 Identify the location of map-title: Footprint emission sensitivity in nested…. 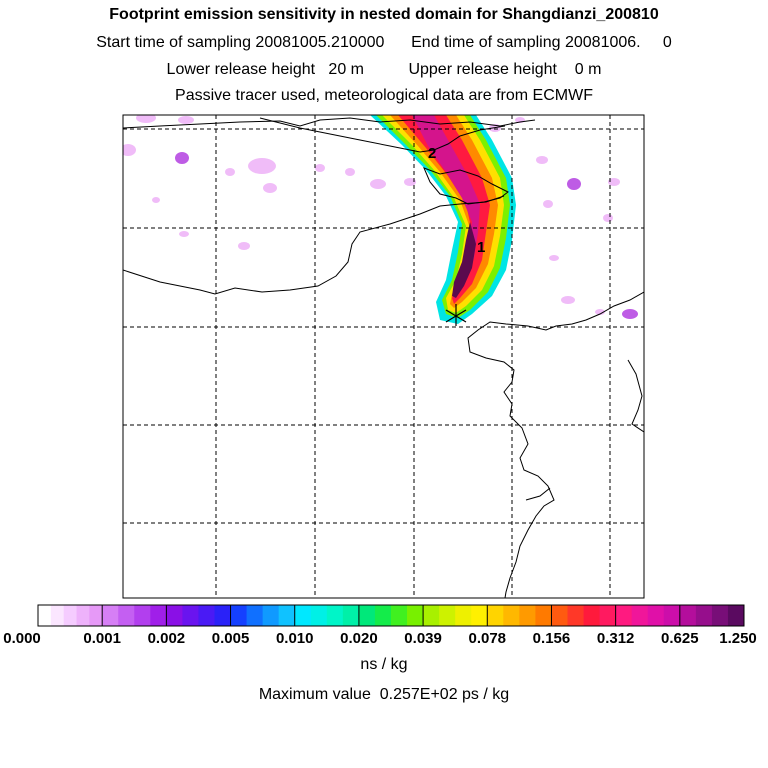
(384, 14).